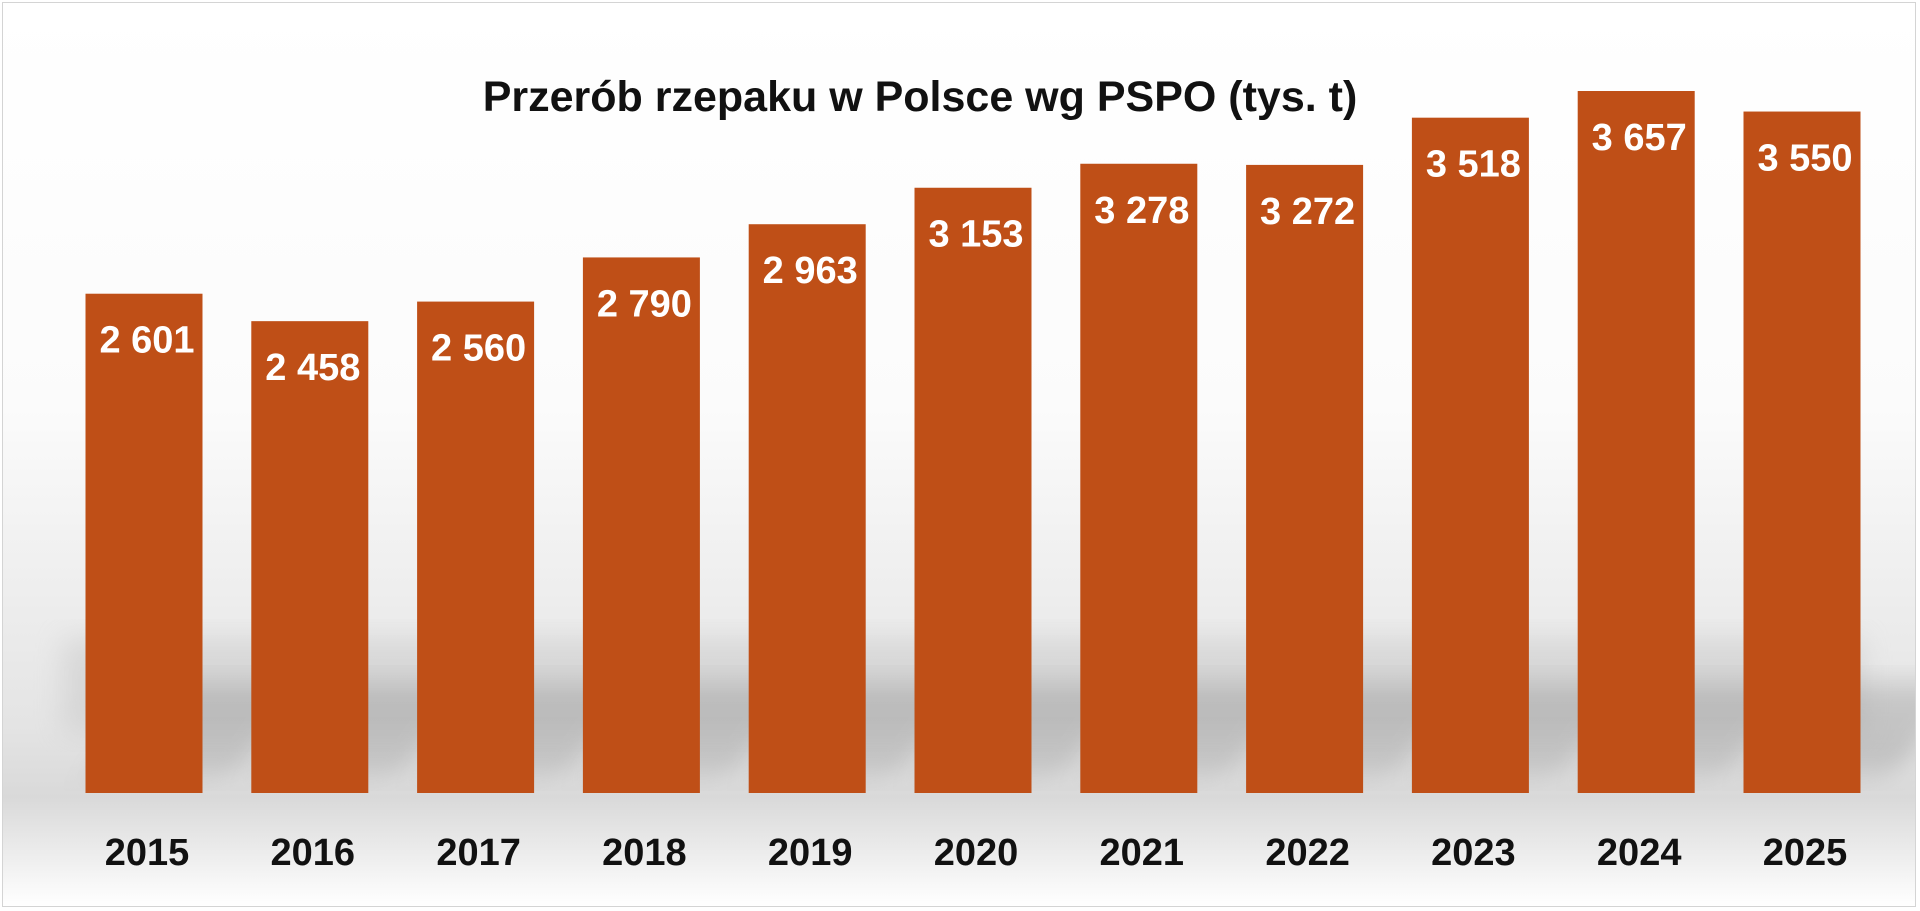  I want to click on value-label-2018: 2 790, so click(644, 304).